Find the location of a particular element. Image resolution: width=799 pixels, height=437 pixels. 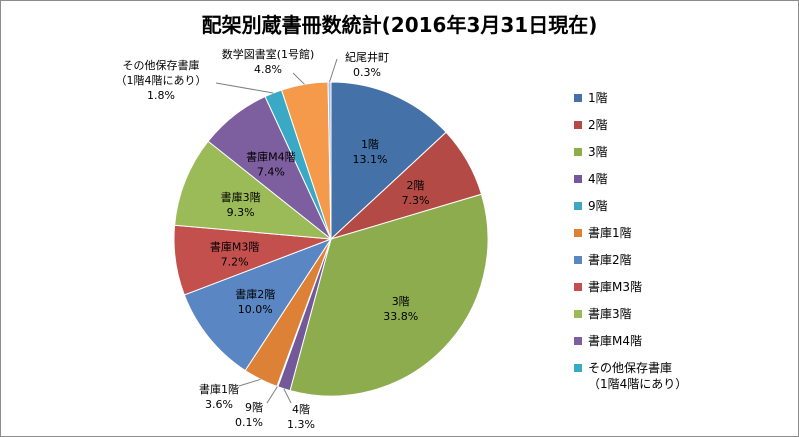

slice-label: 4階 1.3% is located at coordinates (301, 416).